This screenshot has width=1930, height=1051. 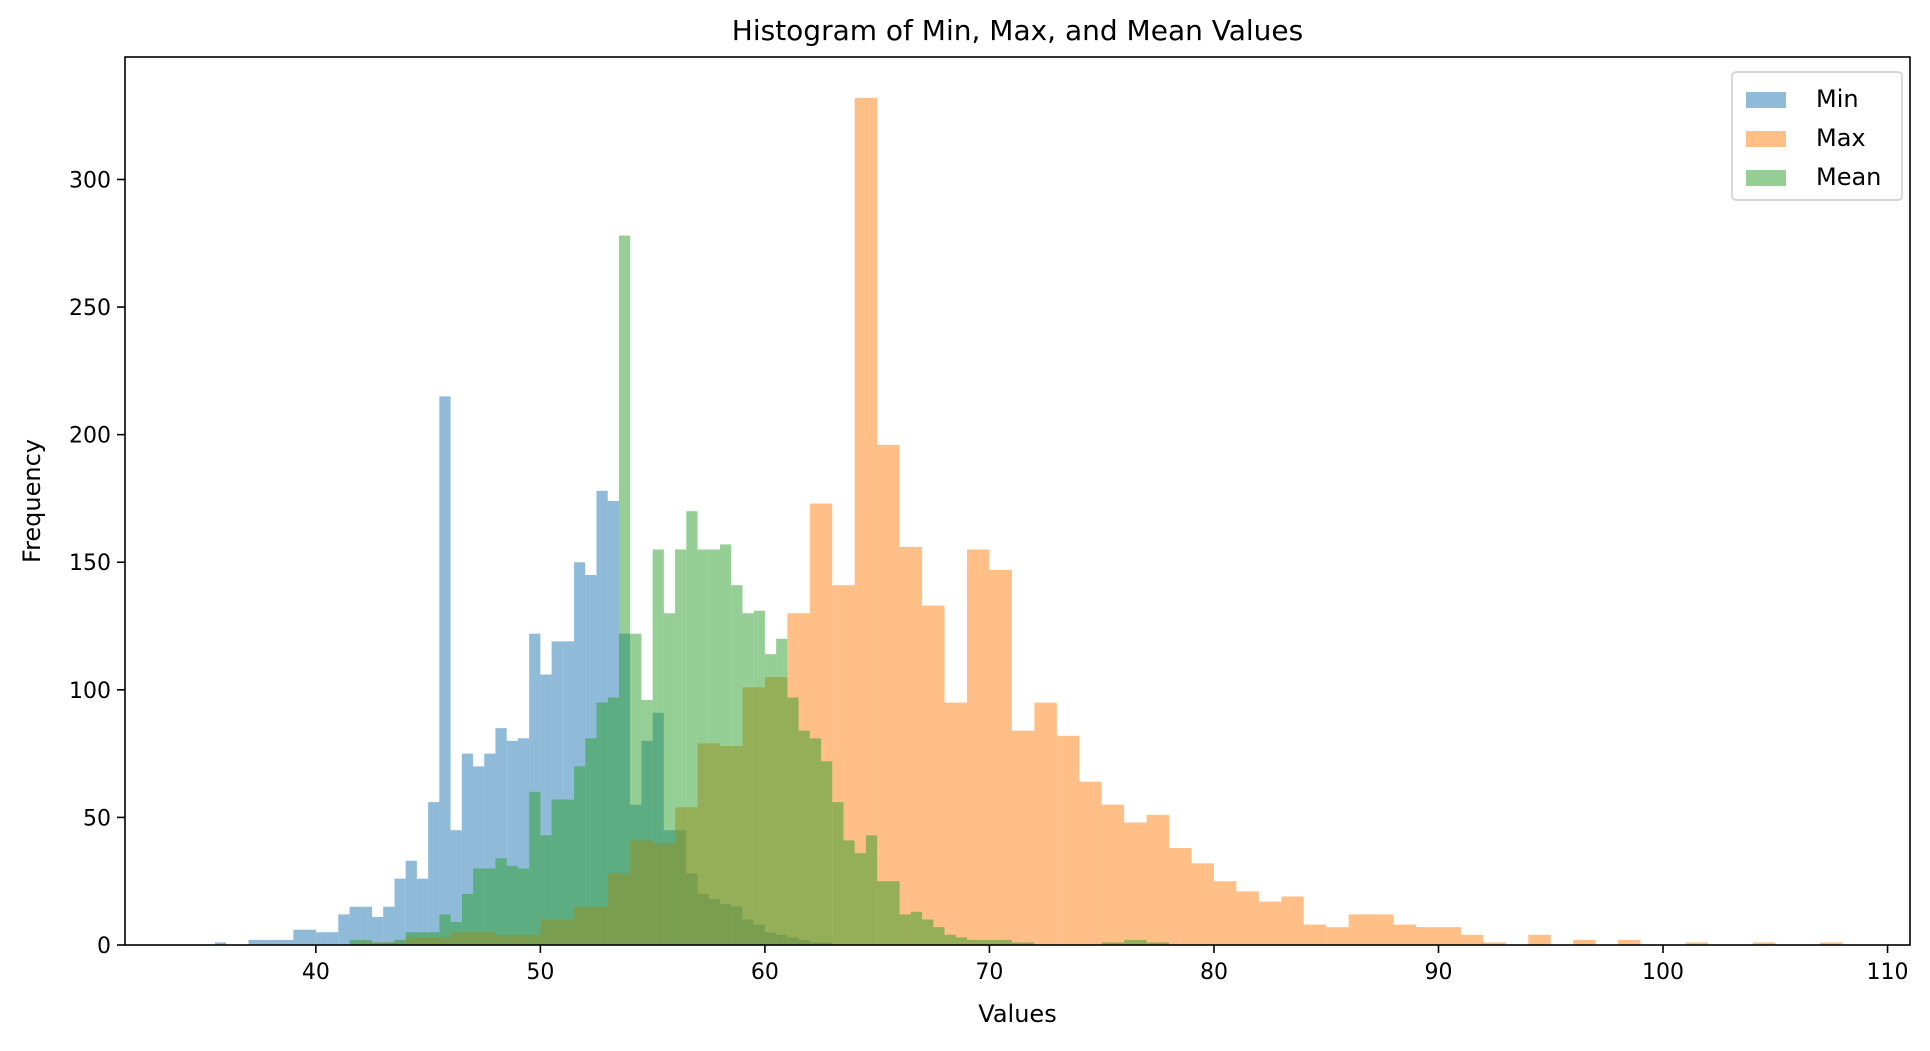 I want to click on y-tick-label: 150, so click(x=90, y=563).